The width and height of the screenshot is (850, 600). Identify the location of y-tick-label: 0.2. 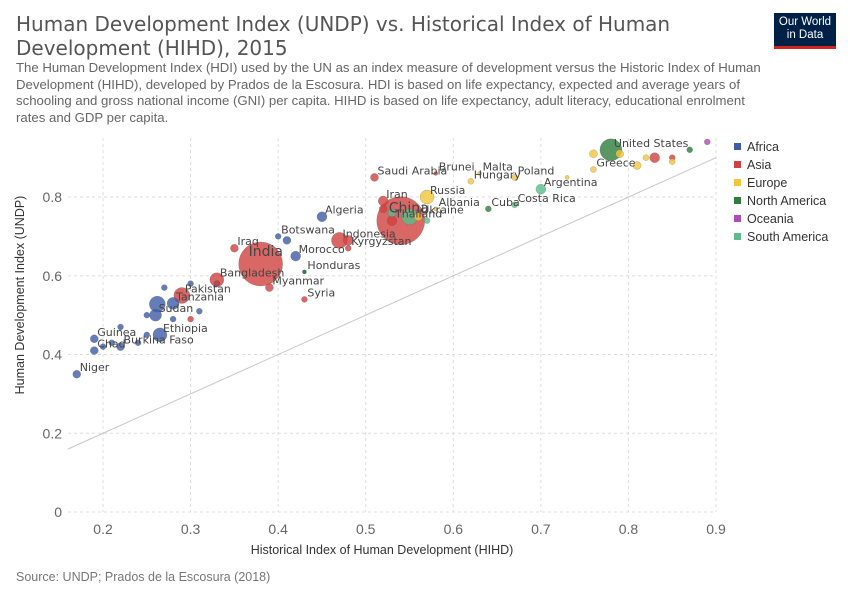
(53, 433).